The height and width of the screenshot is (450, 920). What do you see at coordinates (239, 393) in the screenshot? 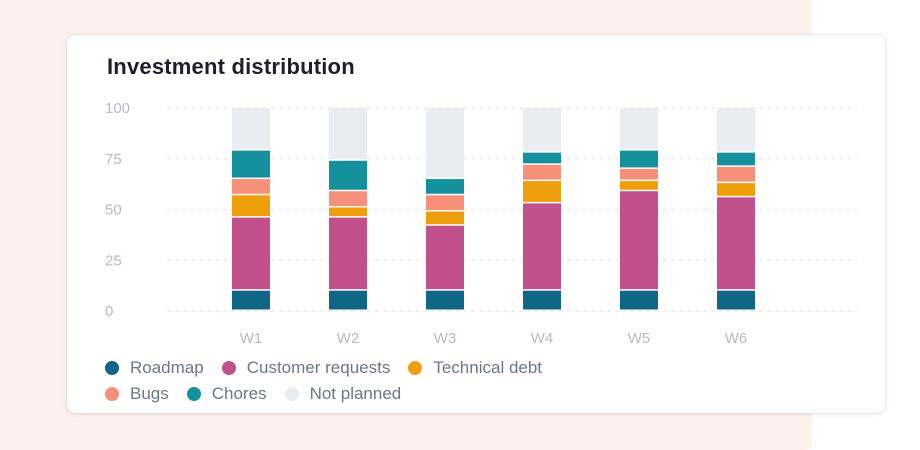
I see `legend-label: Chores` at bounding box center [239, 393].